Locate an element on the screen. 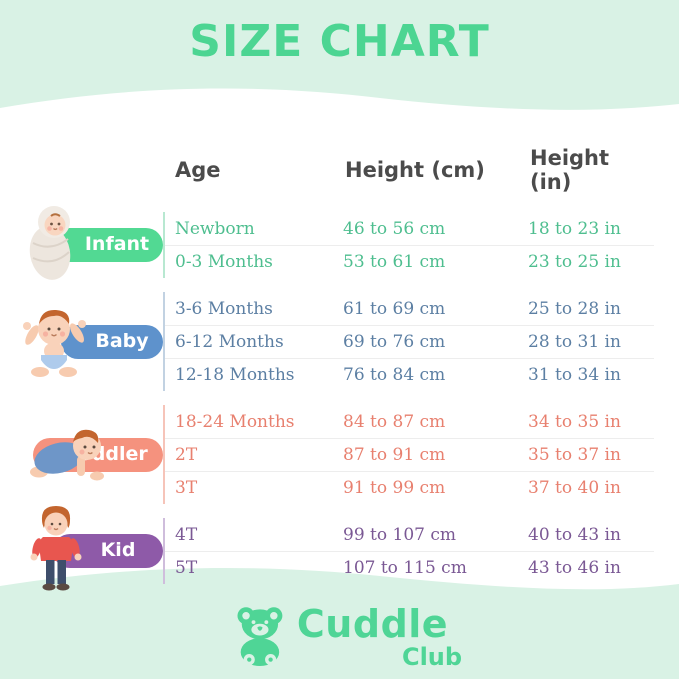 This screenshot has width=679, height=679. infant-pill: Infant is located at coordinates (107, 245).